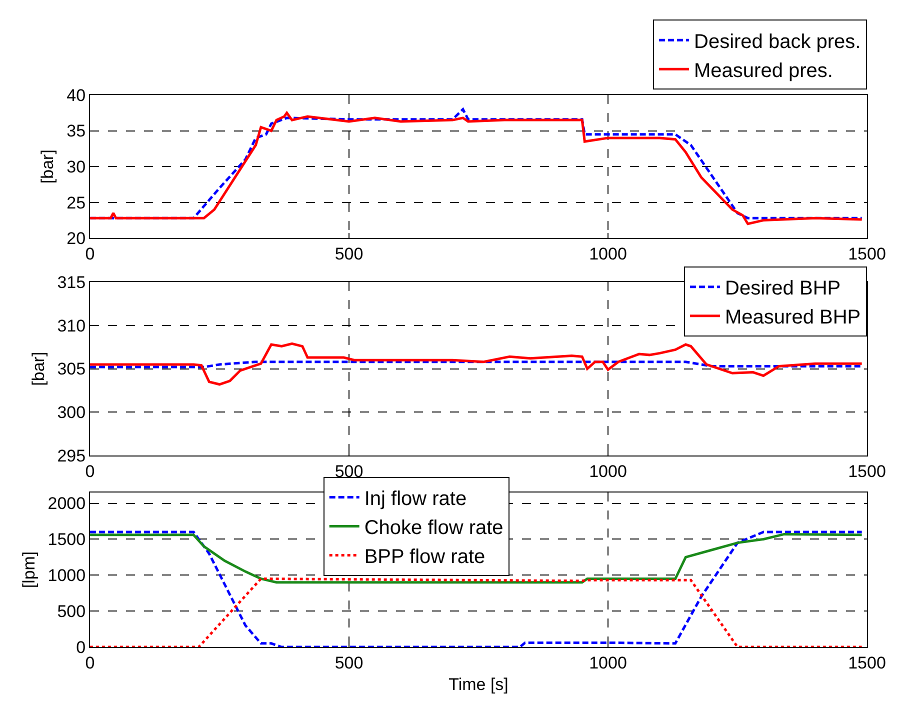 The width and height of the screenshot is (907, 707). Describe the element at coordinates (763, 71) in the screenshot. I see `legend-label: Measured pres.` at that location.